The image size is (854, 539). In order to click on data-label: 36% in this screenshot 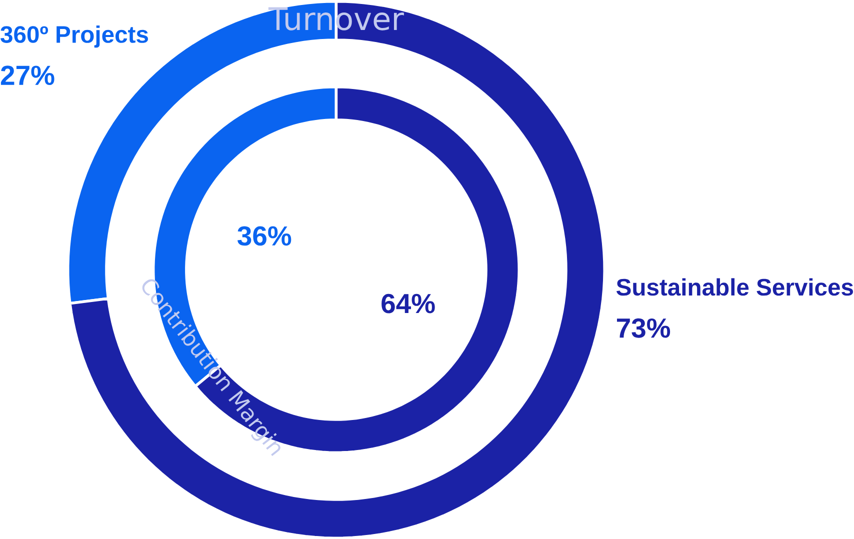, I will do `click(265, 236)`.